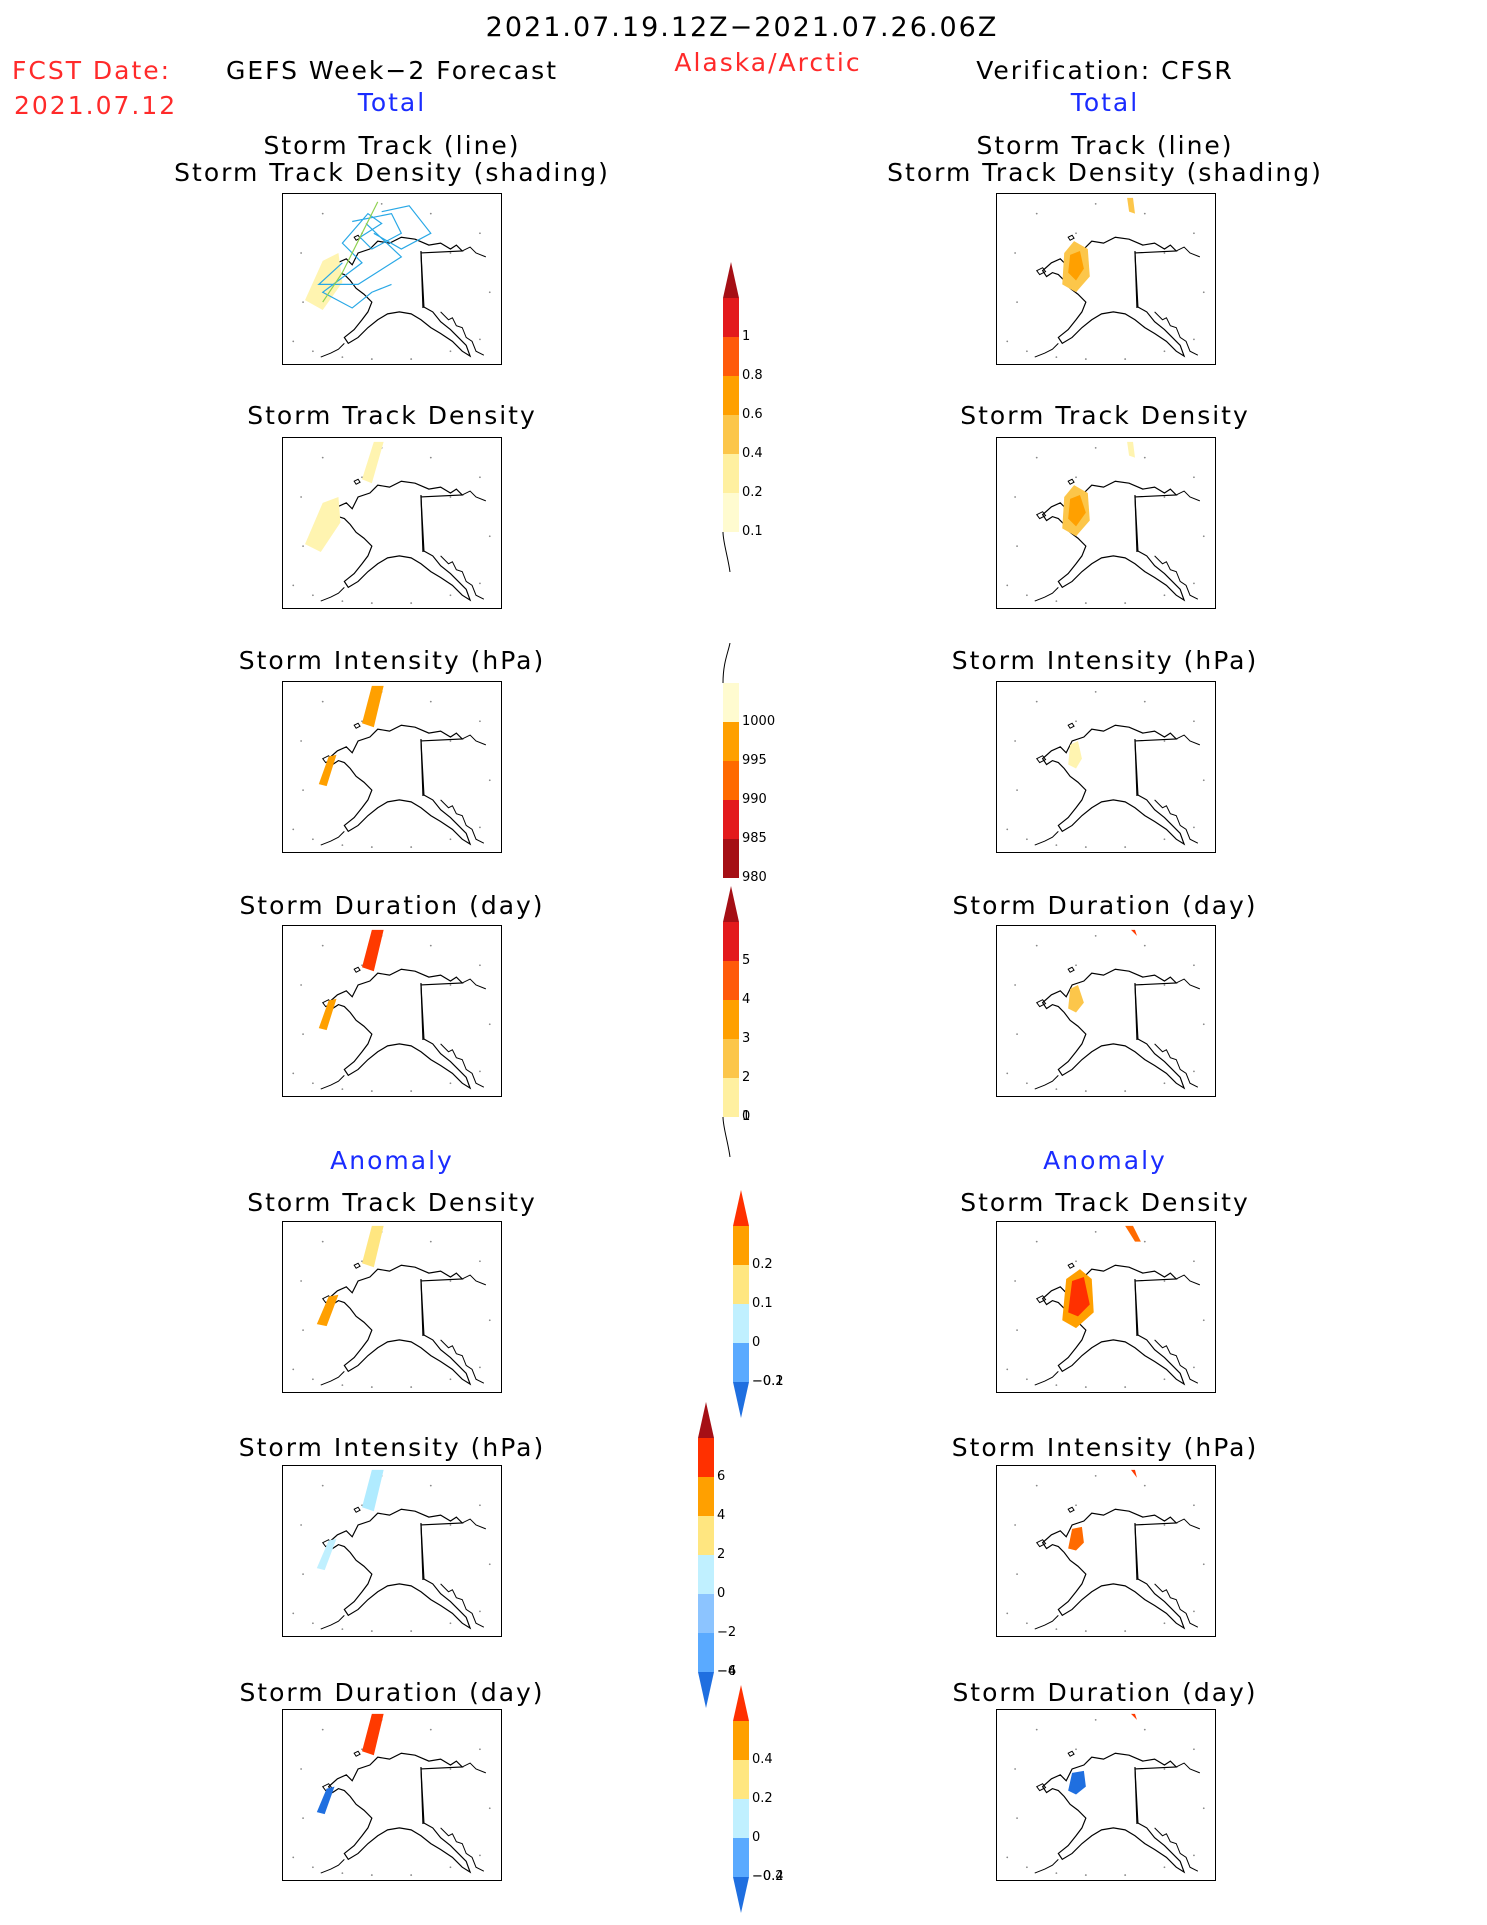 Image resolution: width=1487 pixels, height=1925 pixels. I want to click on left-total-label: Total, so click(392, 102).